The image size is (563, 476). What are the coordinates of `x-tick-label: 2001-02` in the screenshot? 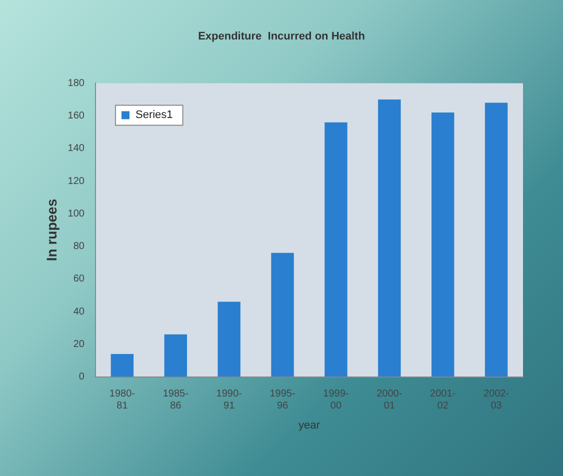 It's located at (443, 400).